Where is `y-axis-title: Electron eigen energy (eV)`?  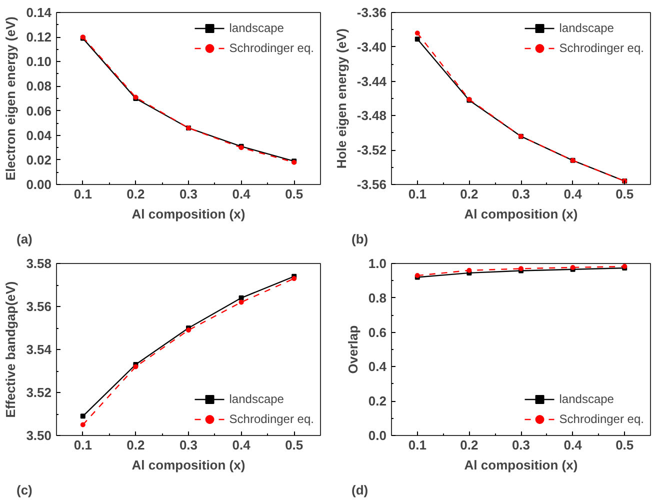 y-axis-title: Electron eigen energy (eV) is located at coordinates (10, 98).